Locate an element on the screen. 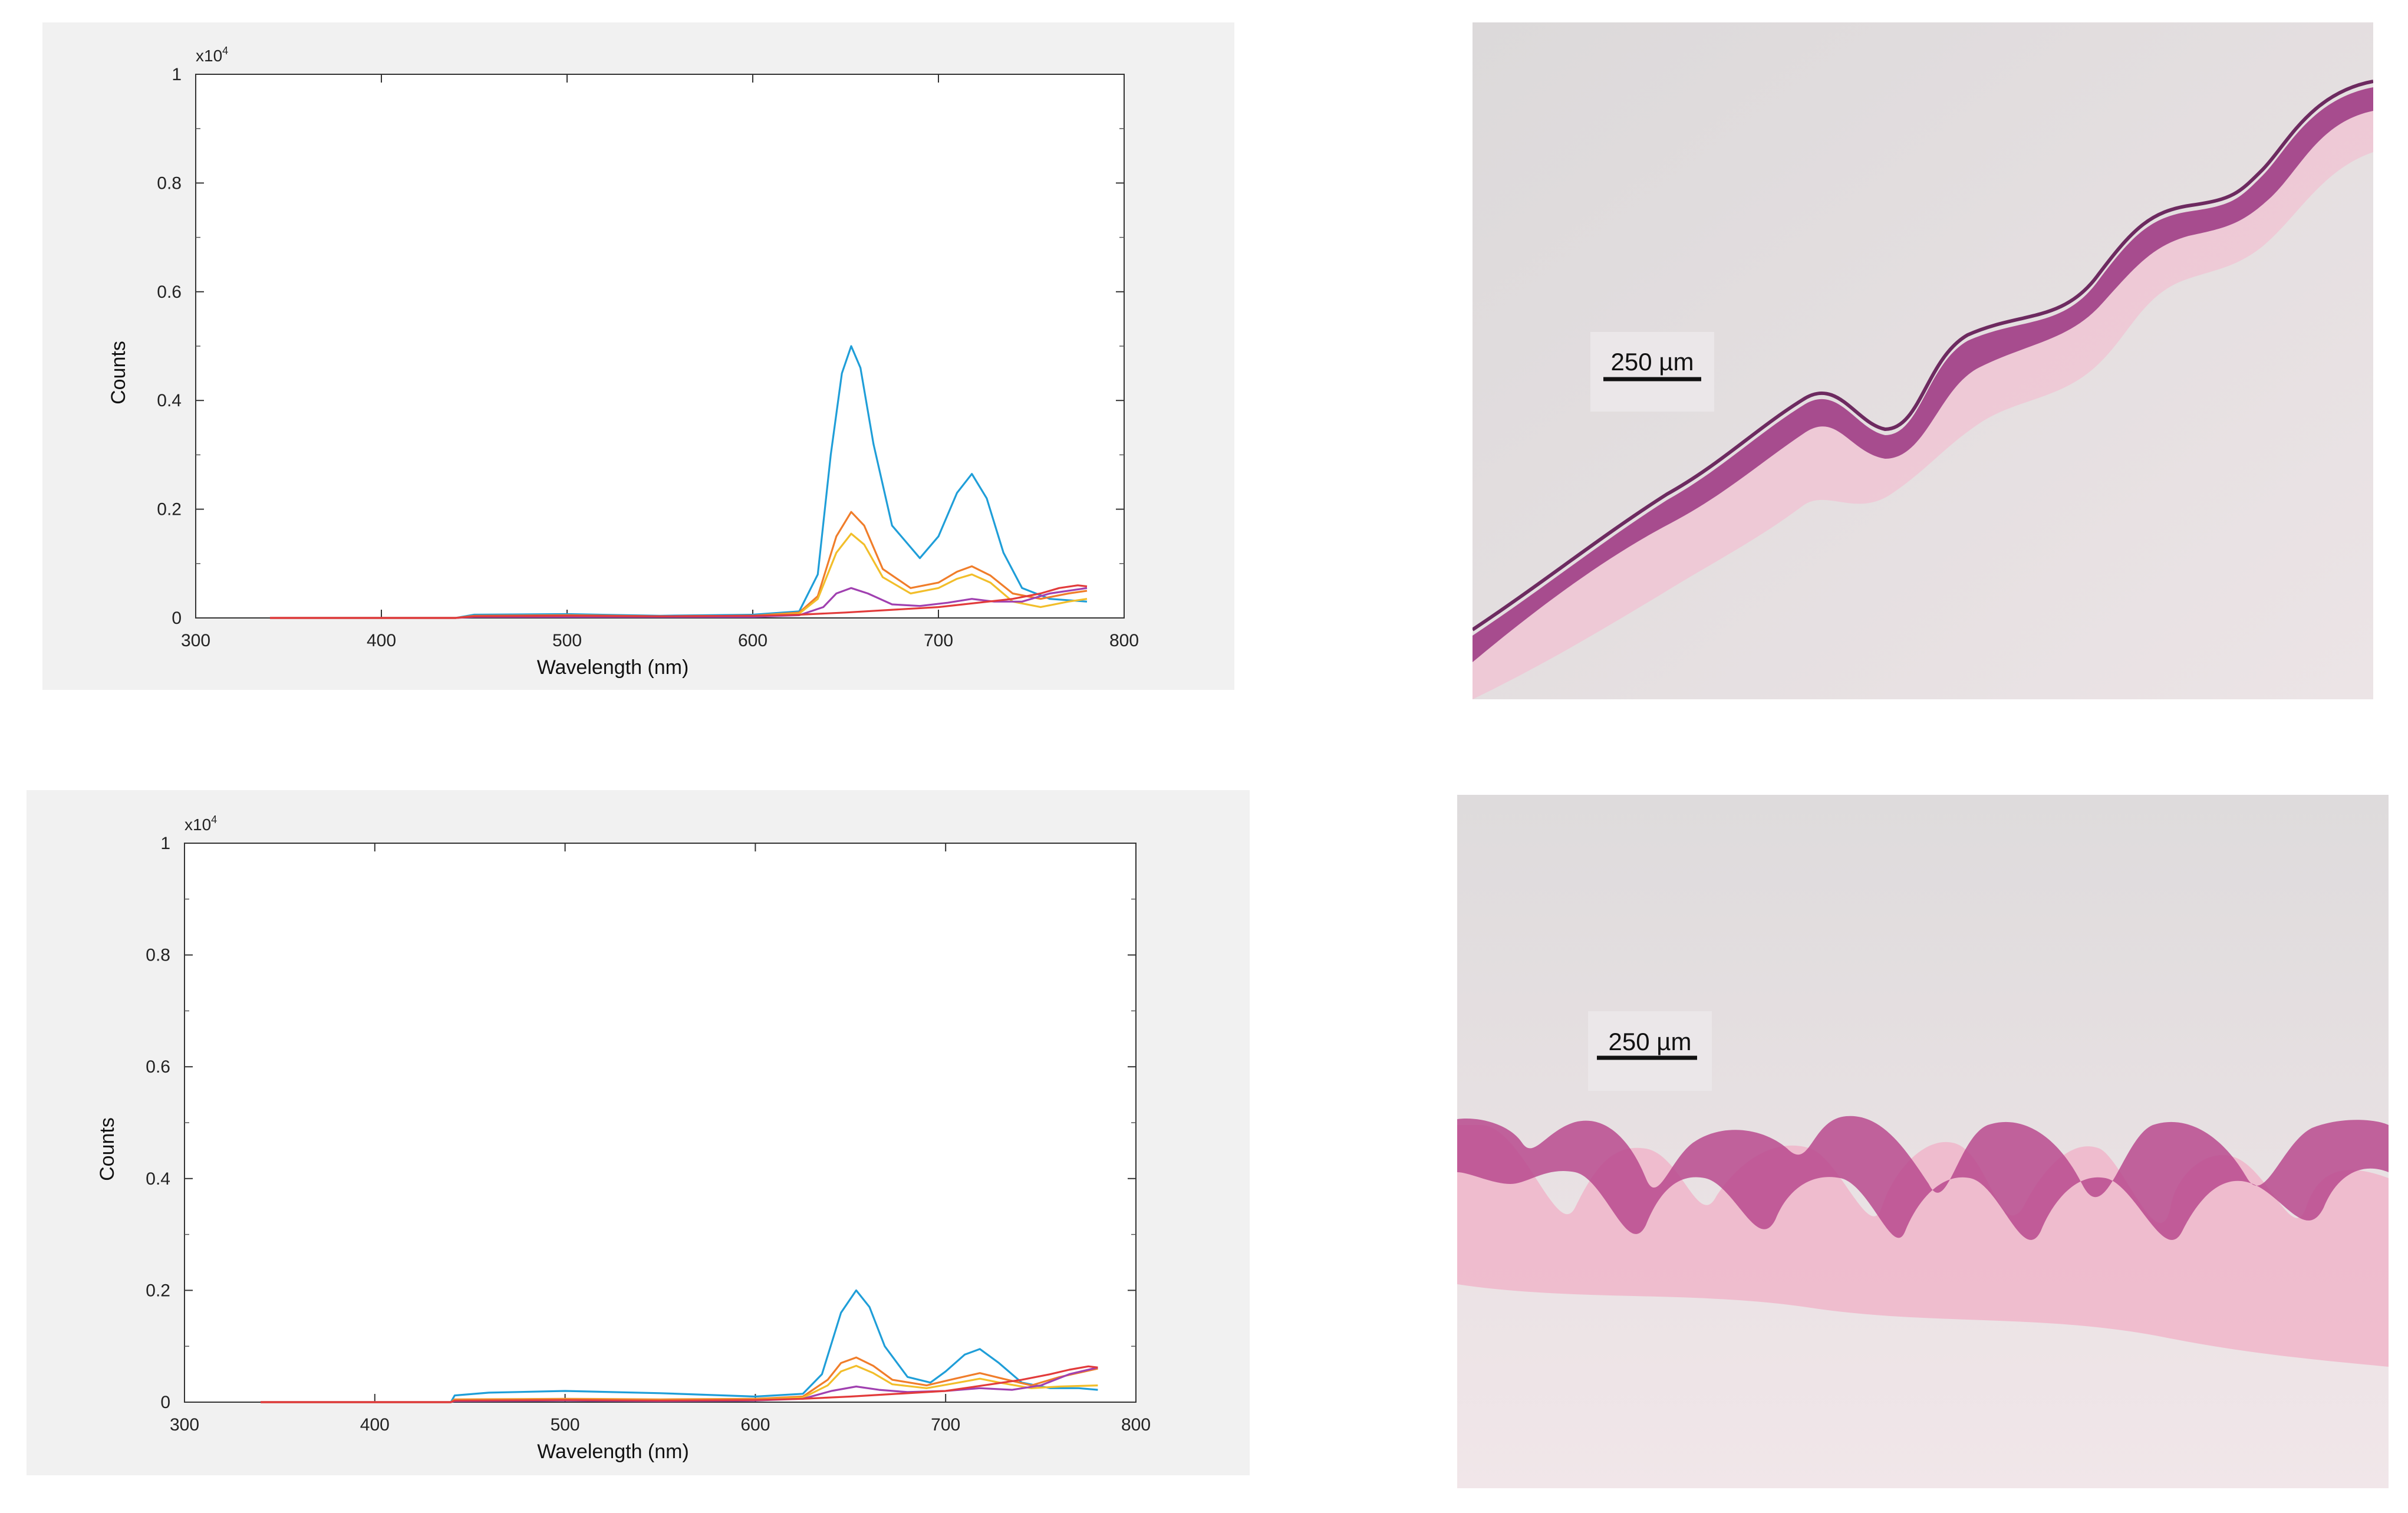 The image size is (2408, 1513). c2-y-tick-label: 0 is located at coordinates (165, 1402).